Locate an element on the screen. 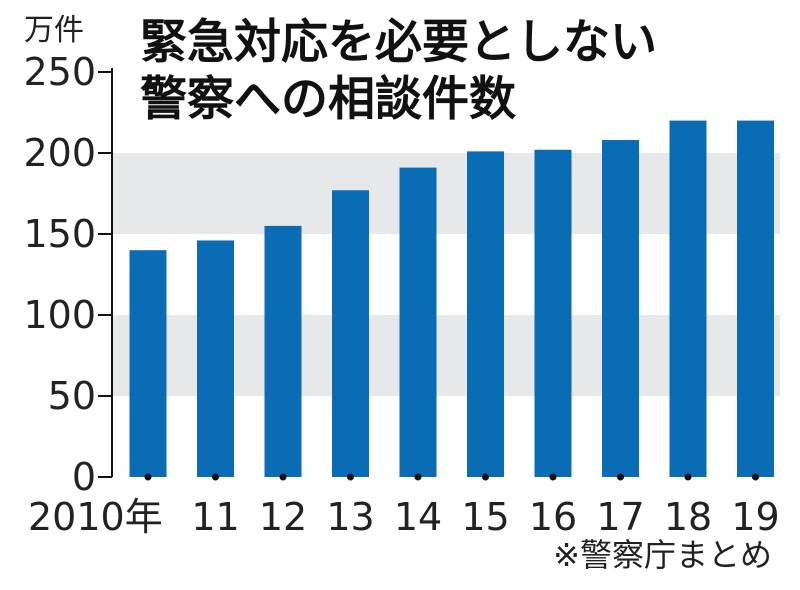  x-tick-label: 13 is located at coordinates (350, 517).